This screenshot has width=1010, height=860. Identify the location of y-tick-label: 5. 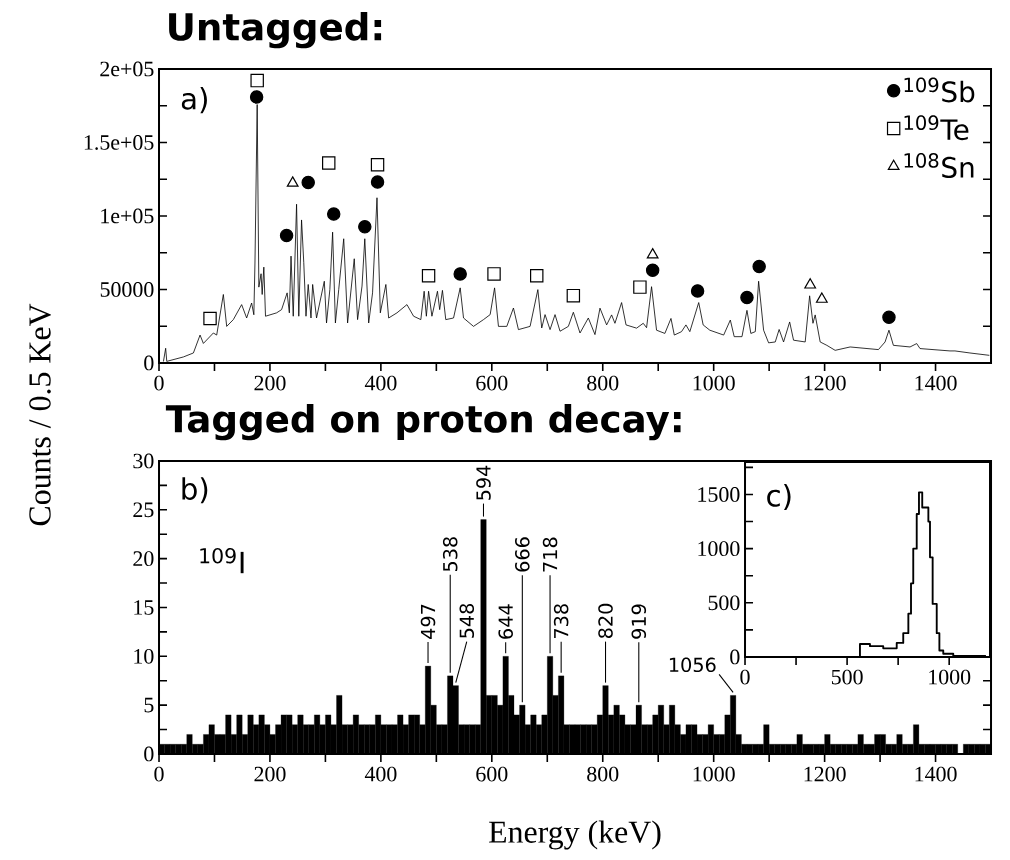
(149, 705).